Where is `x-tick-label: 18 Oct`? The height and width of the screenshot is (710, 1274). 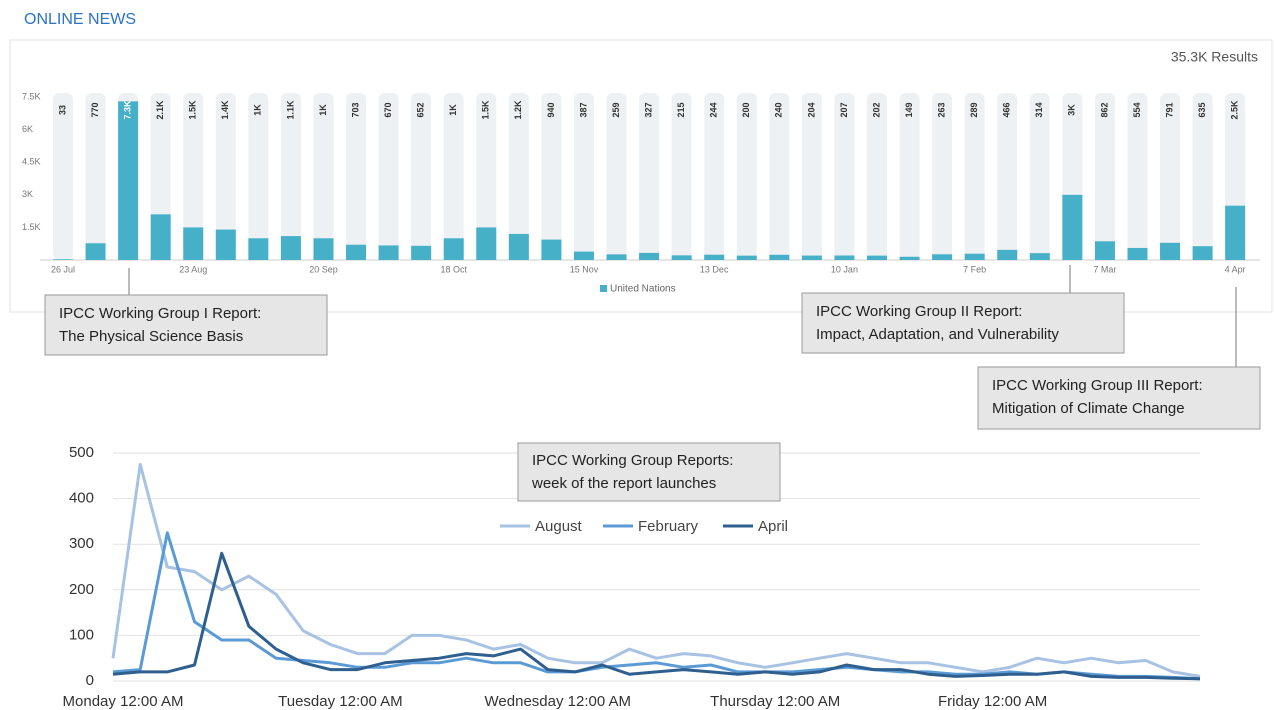
x-tick-label: 18 Oct is located at coordinates (453, 269).